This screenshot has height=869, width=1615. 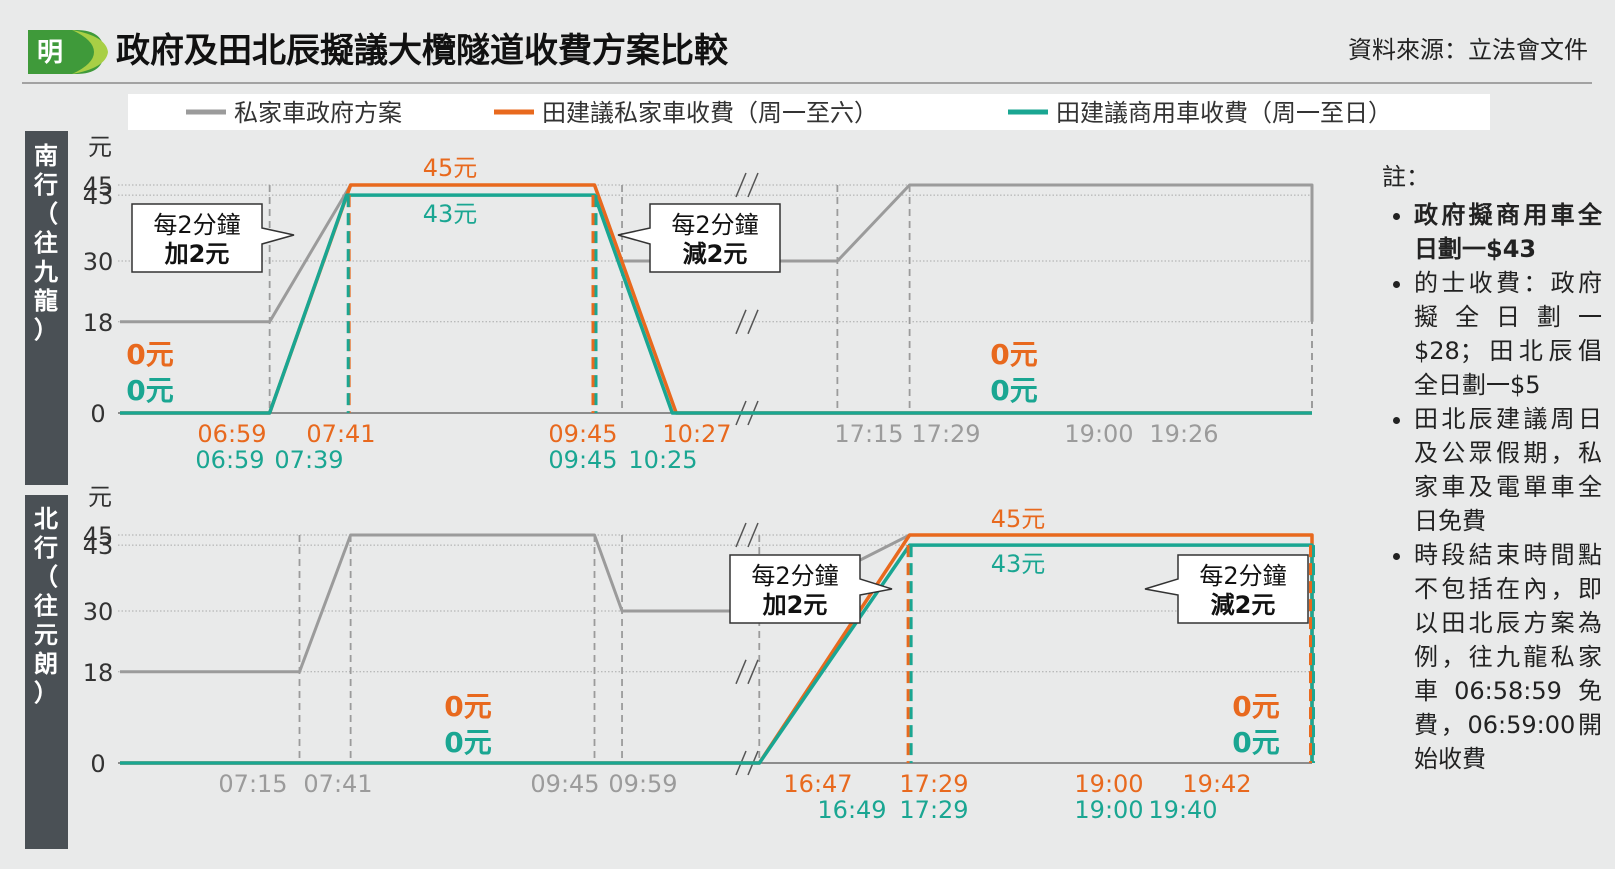 I want to click on south-panel-label: 南行（往九龍）, so click(x=45, y=243).